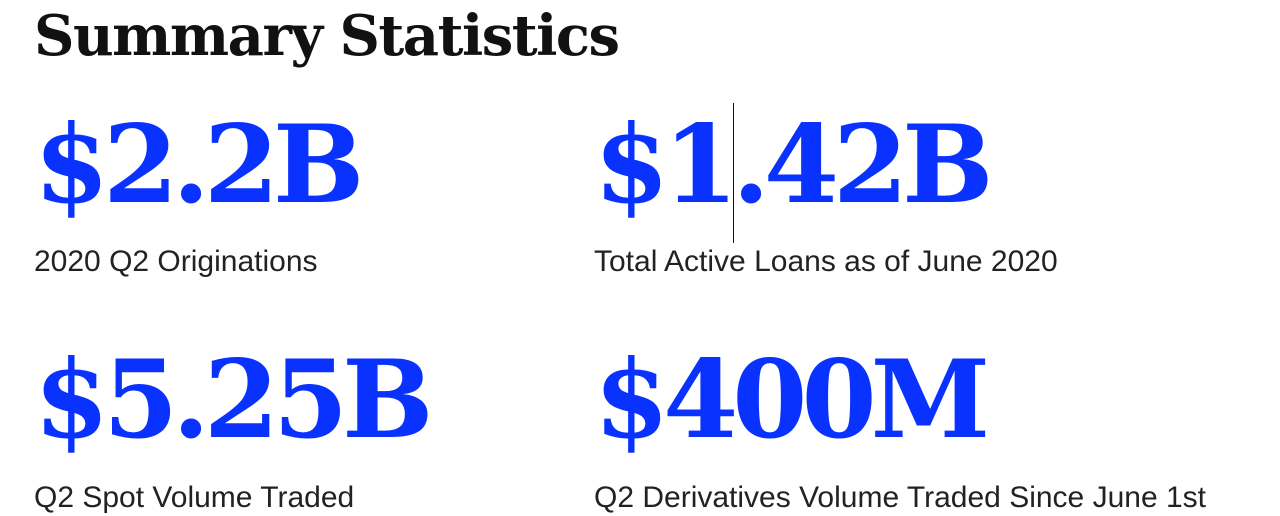 This screenshot has width=1280, height=516. What do you see at coordinates (199, 165) in the screenshot?
I see `stat-value: $2.2B` at bounding box center [199, 165].